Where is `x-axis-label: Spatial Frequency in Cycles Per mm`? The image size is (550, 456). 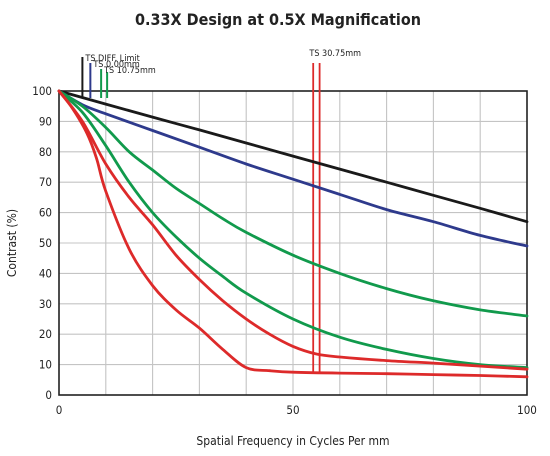 x-axis-label: Spatial Frequency in Cycles Per mm is located at coordinates (292, 441).